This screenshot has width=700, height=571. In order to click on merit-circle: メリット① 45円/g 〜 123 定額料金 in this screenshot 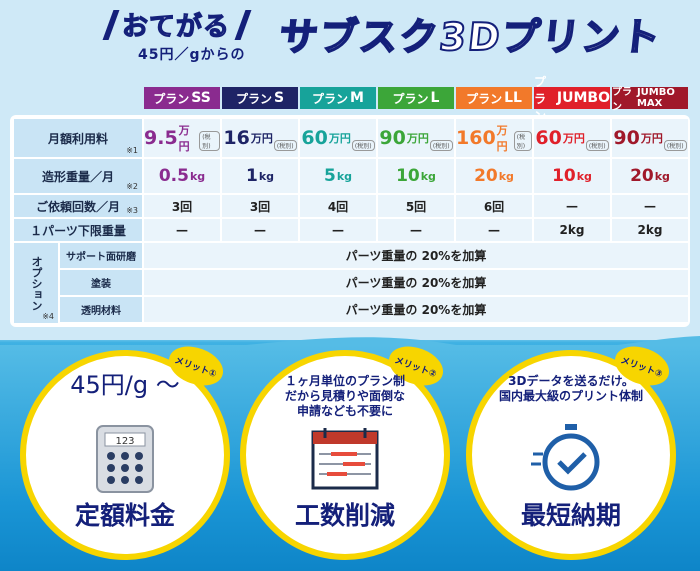, I will do `click(125, 449)`.